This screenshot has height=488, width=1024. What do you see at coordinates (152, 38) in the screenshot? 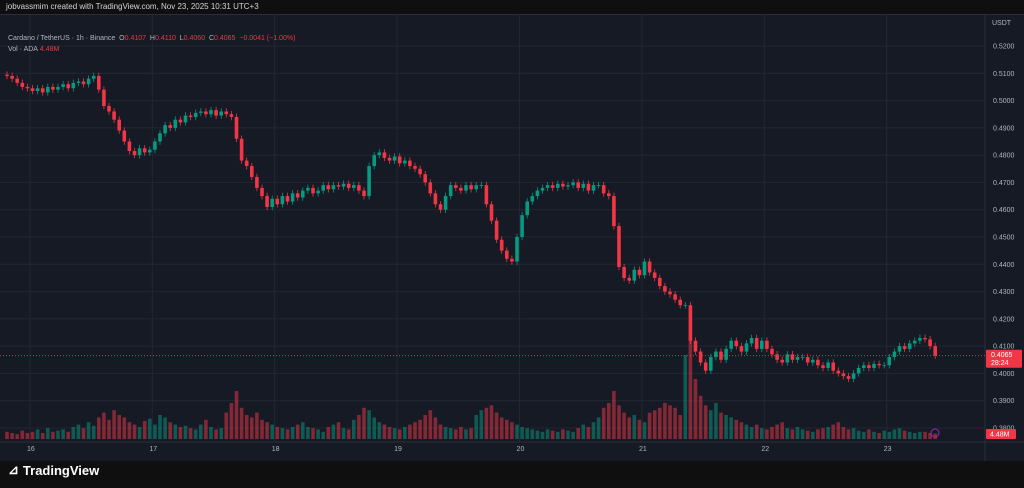
I see `high-label: H` at bounding box center [152, 38].